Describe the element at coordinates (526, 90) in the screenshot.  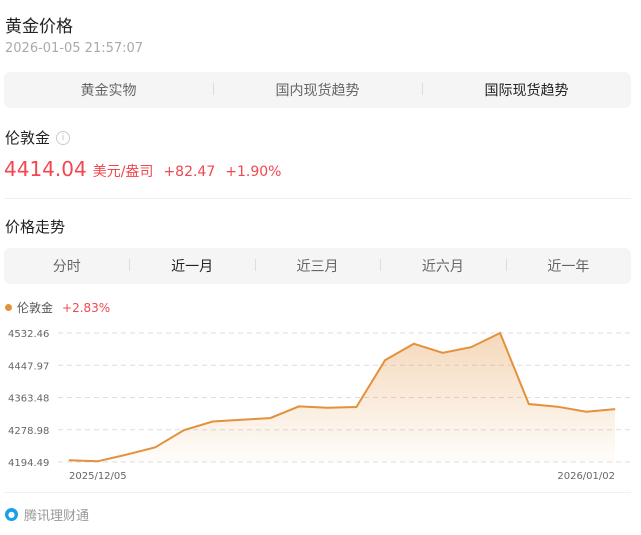
I see `tab-international-spot: 国际现货趋势` at that location.